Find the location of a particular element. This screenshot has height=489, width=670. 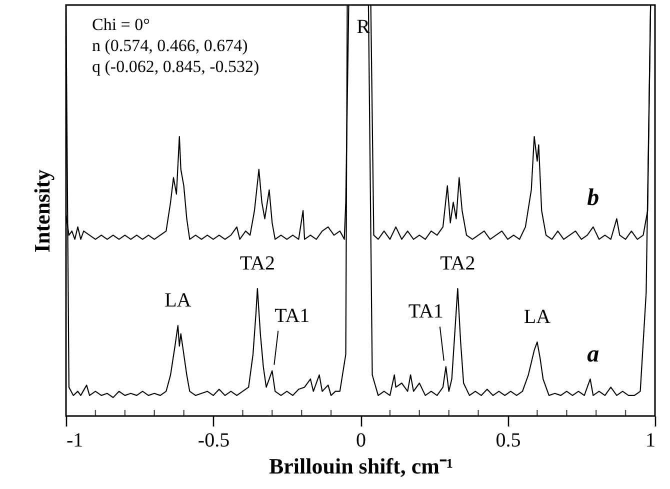

x-tick-label: -0.5 is located at coordinates (214, 441).